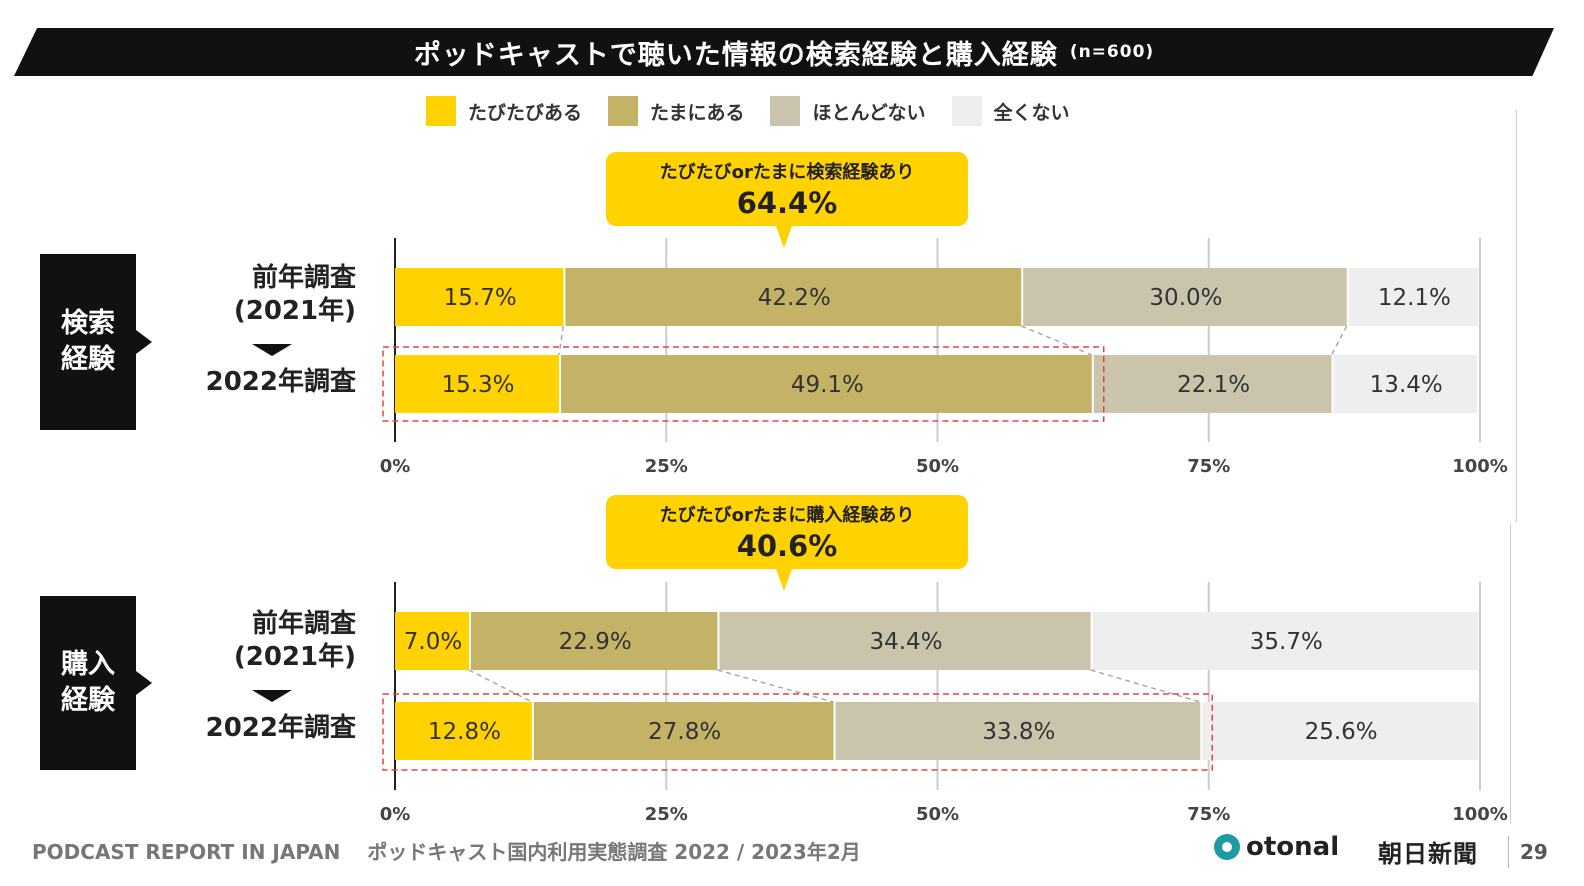 This screenshot has width=1584, height=886. I want to click on data-label: 7.0%, so click(433, 642).